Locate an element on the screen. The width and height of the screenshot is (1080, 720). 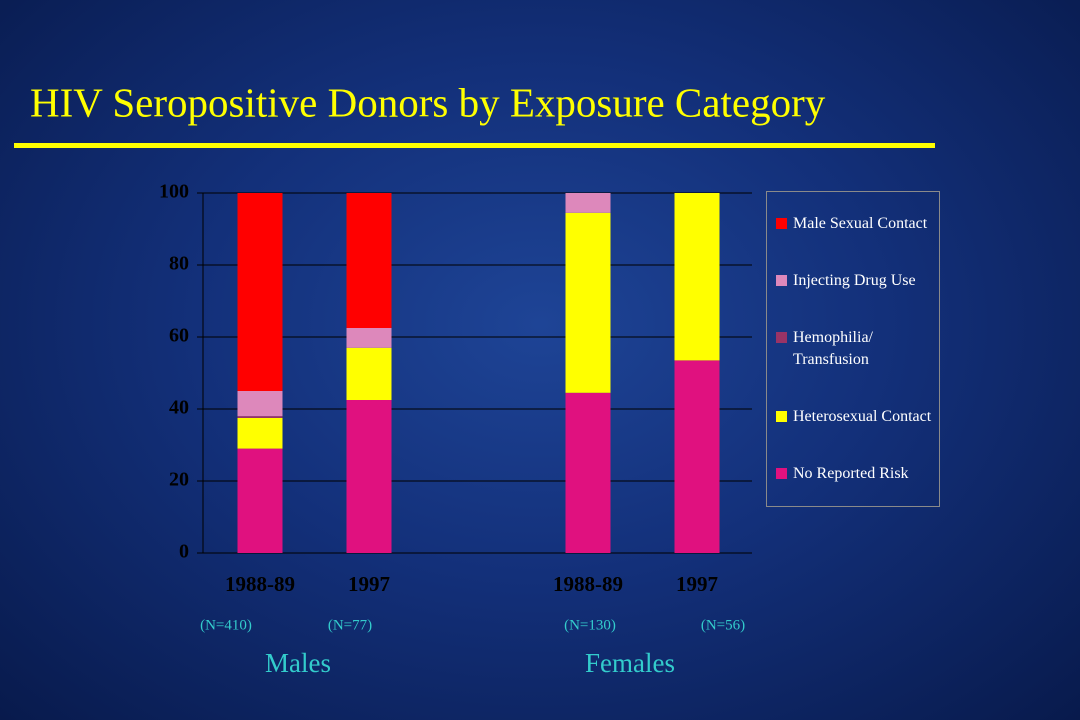
title-underline is located at coordinates (474, 145).